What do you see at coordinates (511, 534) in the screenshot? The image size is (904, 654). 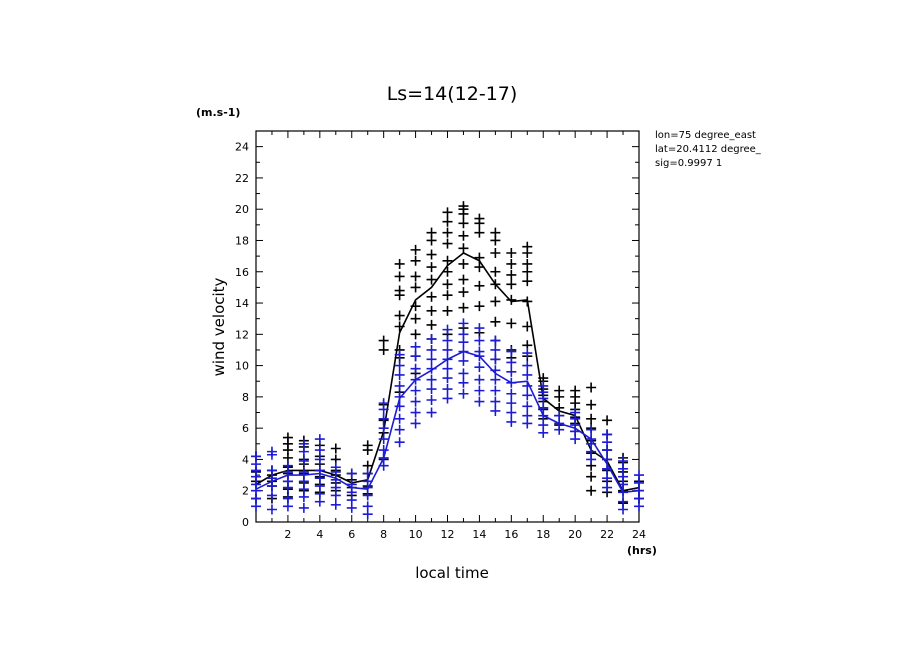 I see `x-tick-label: 16` at bounding box center [511, 534].